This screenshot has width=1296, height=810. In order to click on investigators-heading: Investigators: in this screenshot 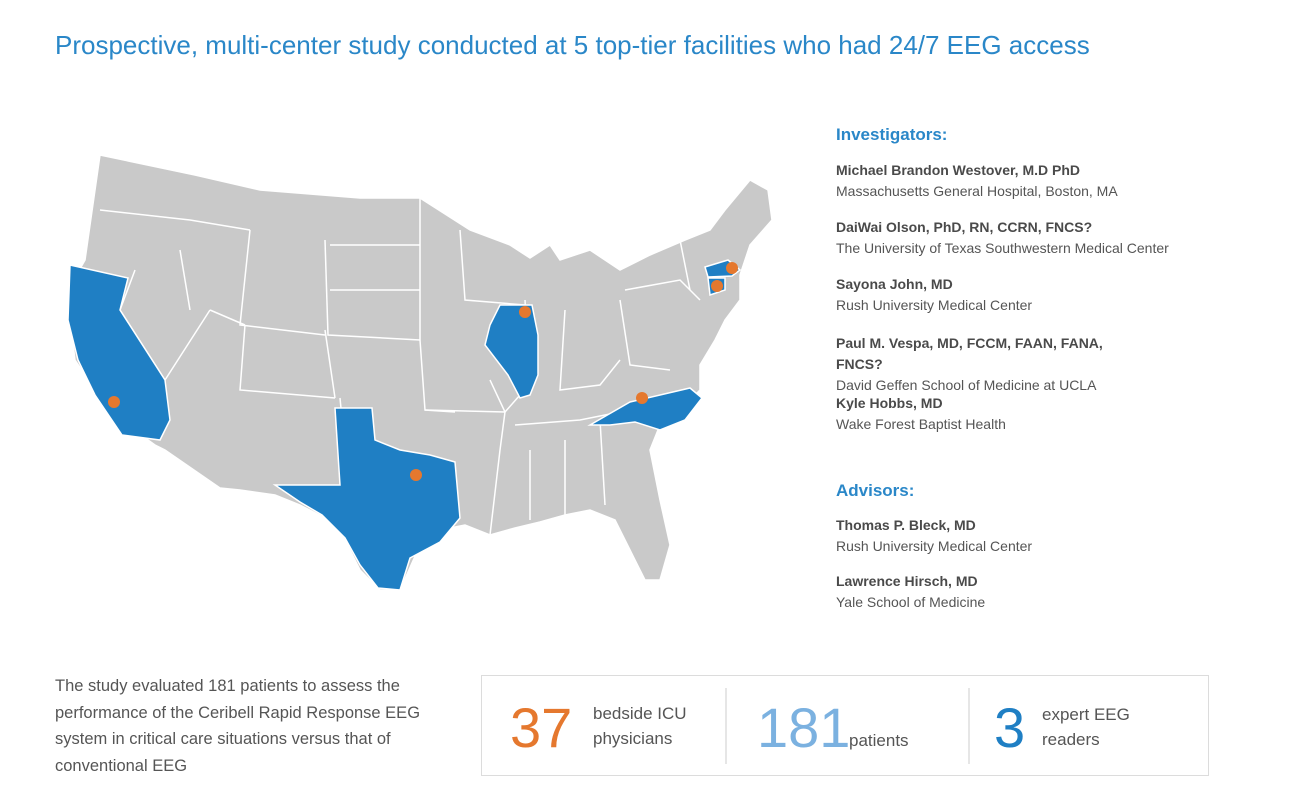, I will do `click(892, 134)`.